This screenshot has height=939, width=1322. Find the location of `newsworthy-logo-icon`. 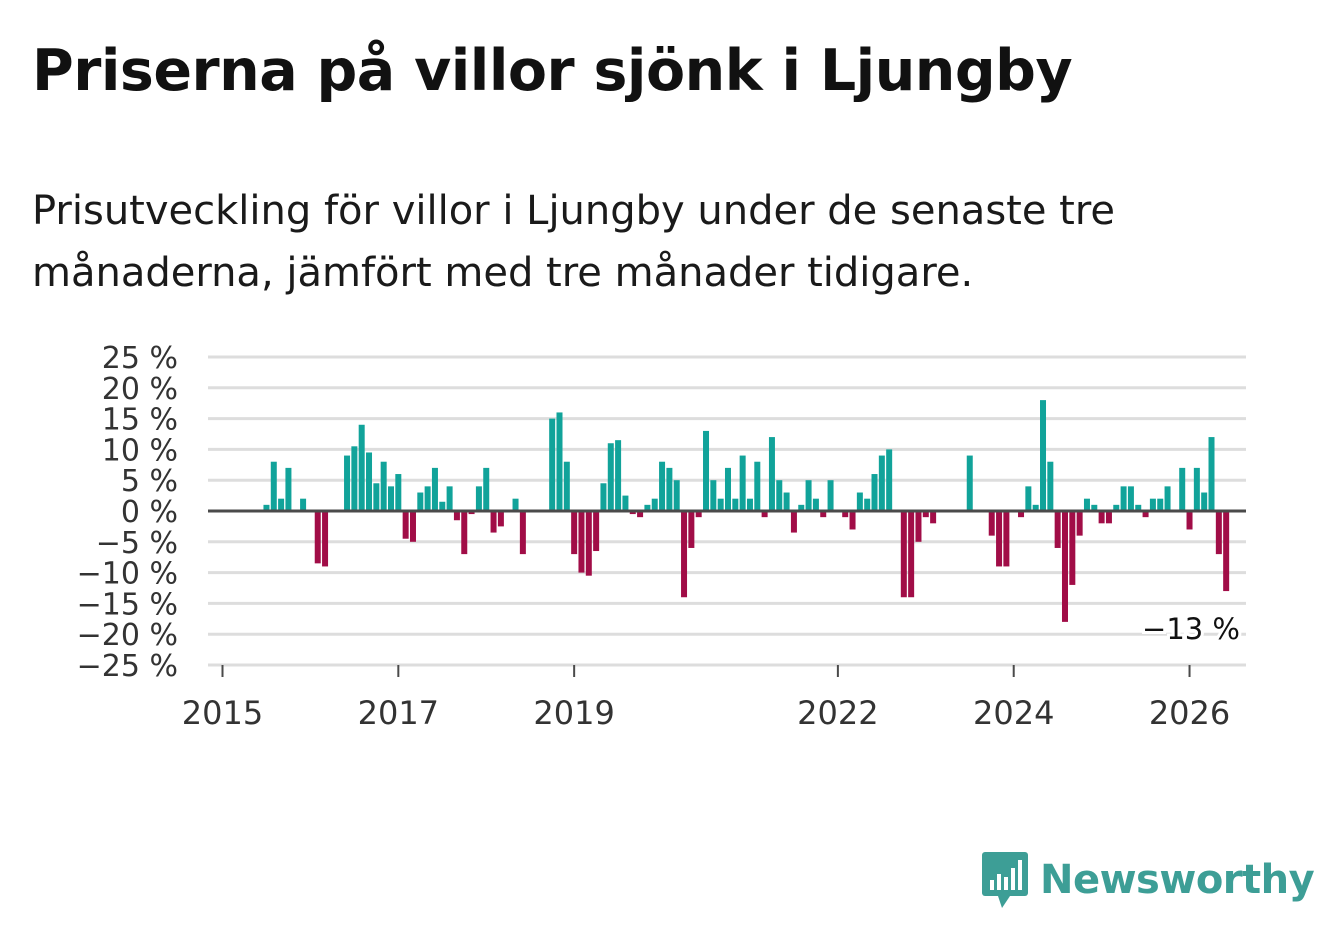

newsworthy-logo-icon is located at coordinates (1005, 880).